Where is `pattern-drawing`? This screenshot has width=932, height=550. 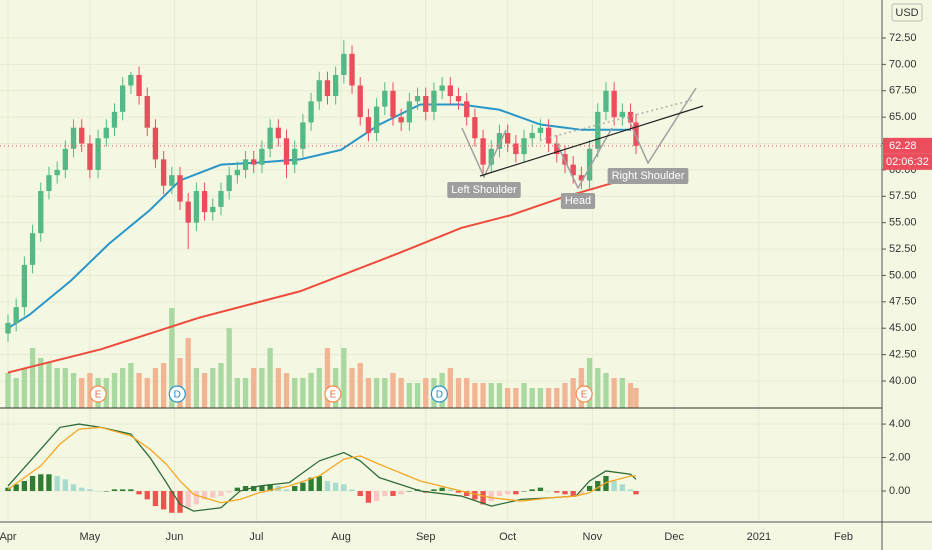 pattern-drawing is located at coordinates (582, 138).